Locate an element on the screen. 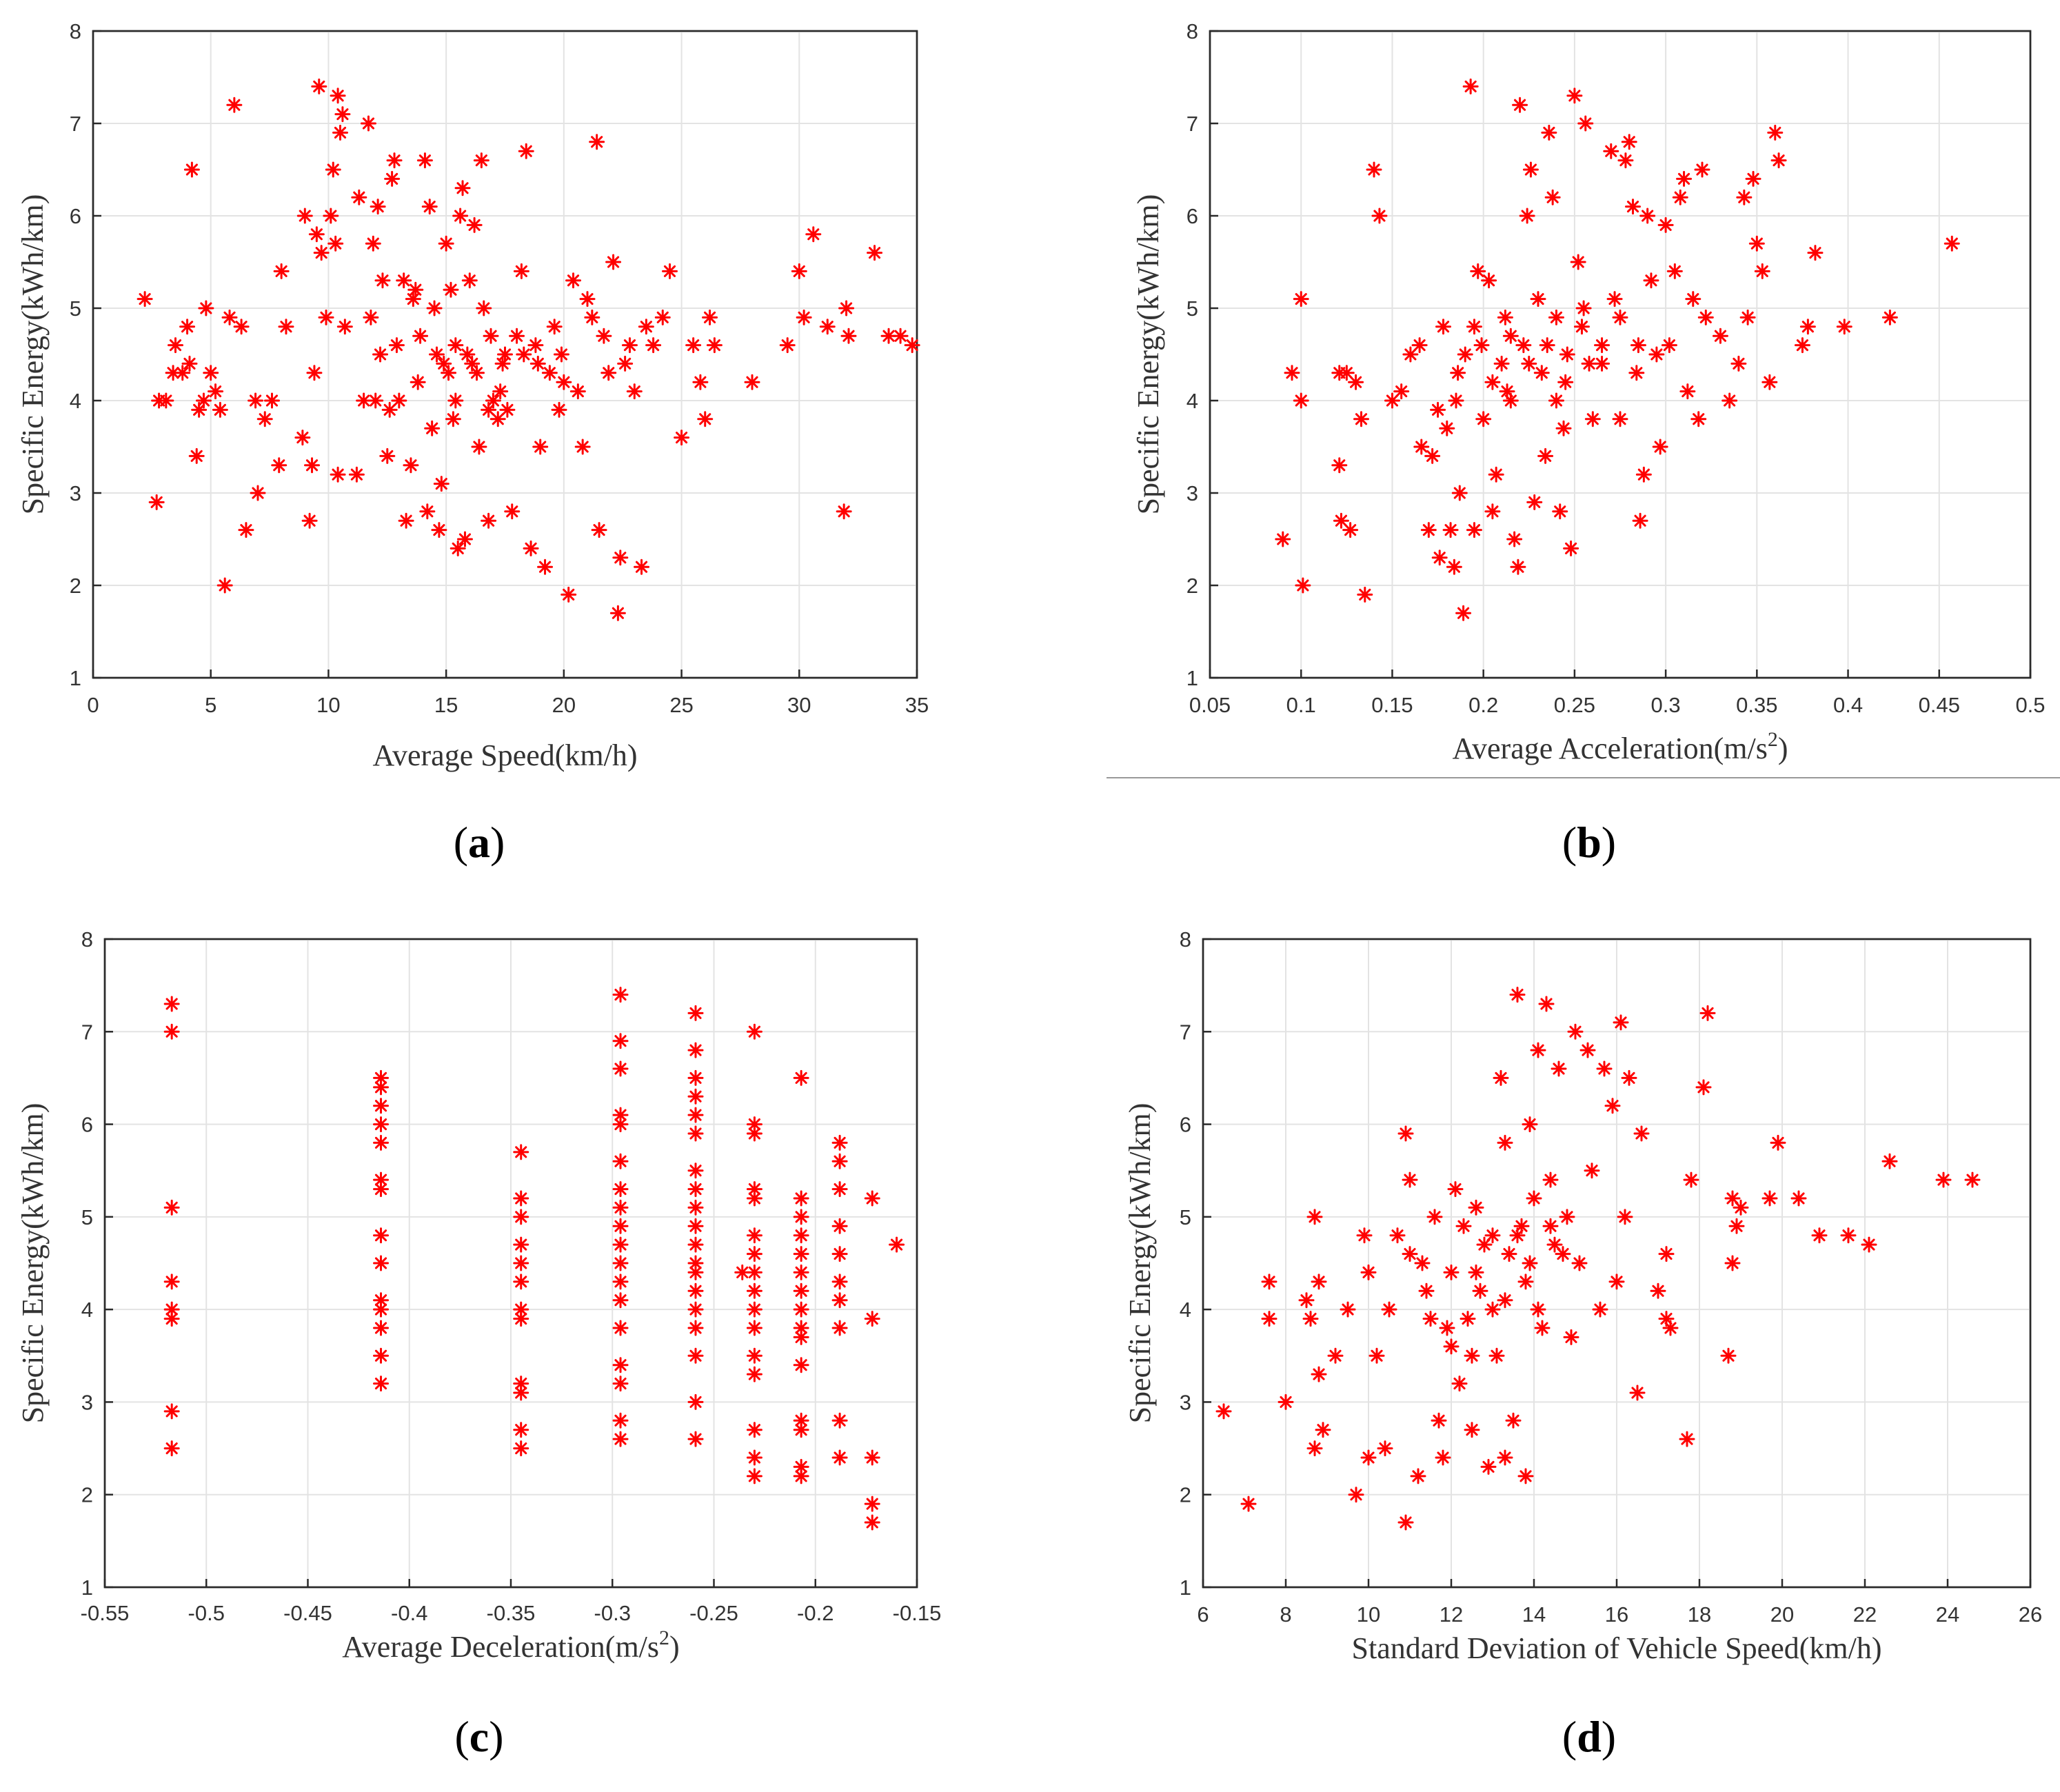 The image size is (2060, 1792). axes-border is located at coordinates (1620, 354).